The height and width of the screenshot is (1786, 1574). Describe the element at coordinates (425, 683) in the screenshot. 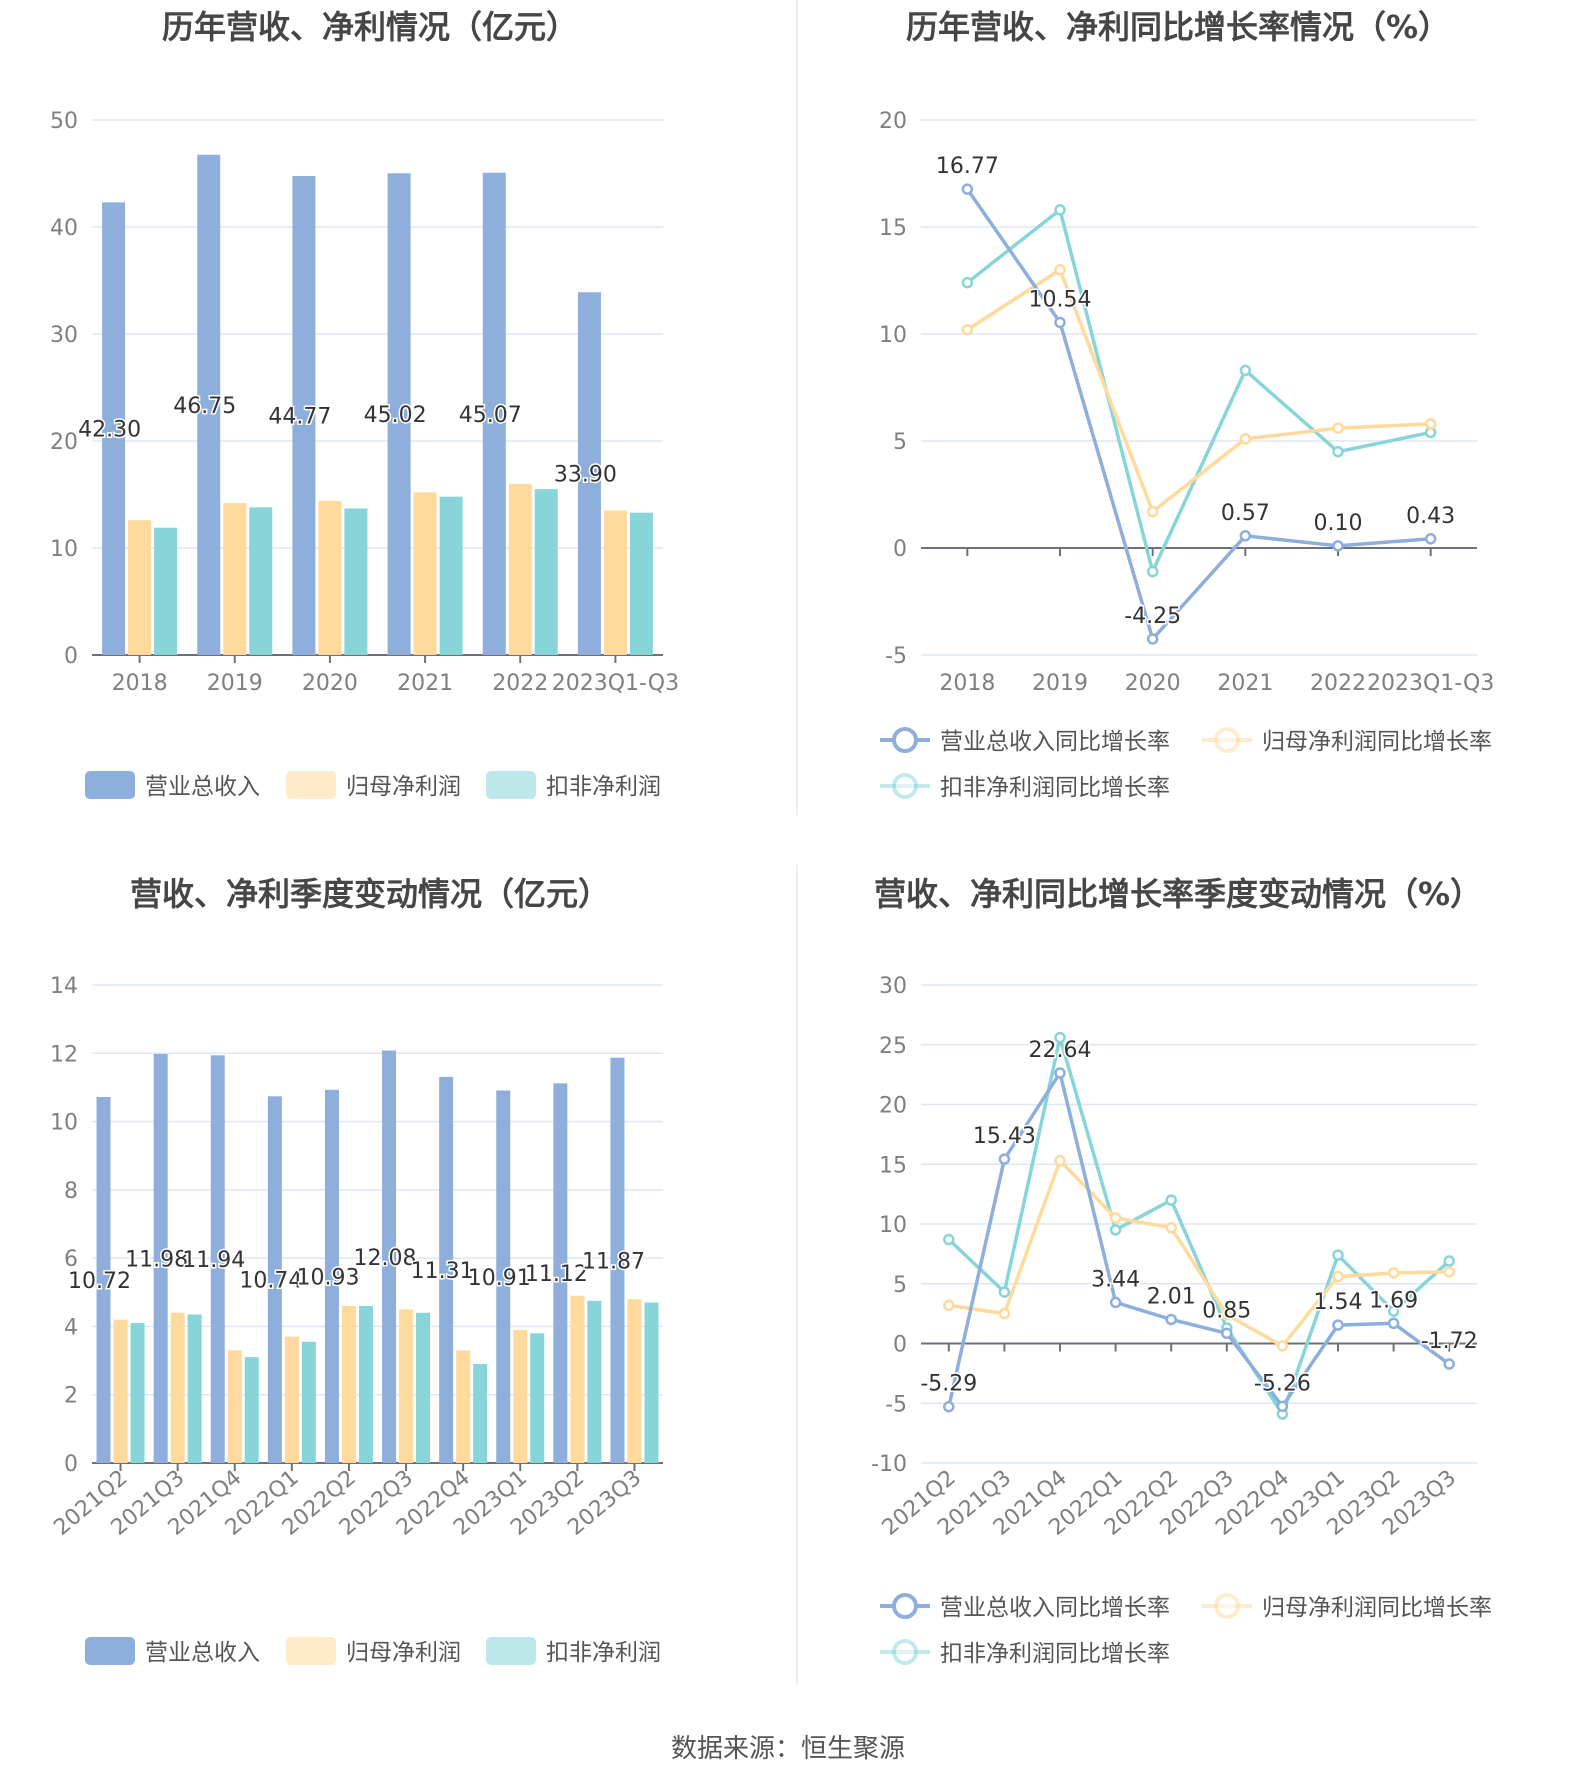

I see `x-tick-label: 2021` at that location.